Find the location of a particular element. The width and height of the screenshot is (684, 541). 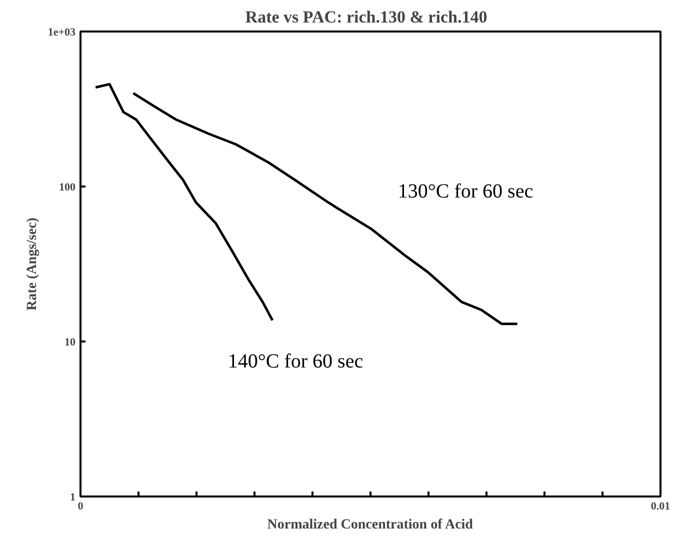

line-series is located at coordinates (184, 202).